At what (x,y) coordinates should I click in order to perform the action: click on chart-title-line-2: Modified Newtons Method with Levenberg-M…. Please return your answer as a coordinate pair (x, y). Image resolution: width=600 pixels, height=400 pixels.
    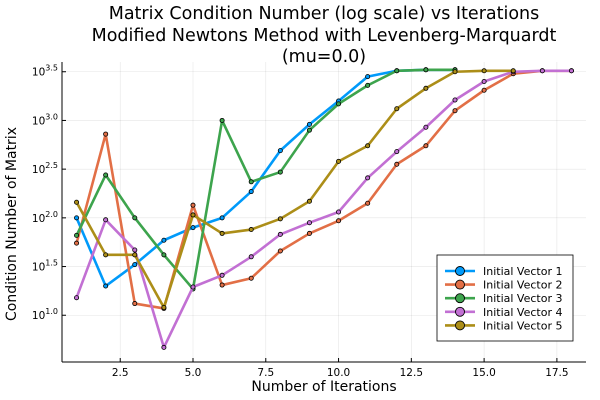
    Looking at the image, I should click on (324, 36).